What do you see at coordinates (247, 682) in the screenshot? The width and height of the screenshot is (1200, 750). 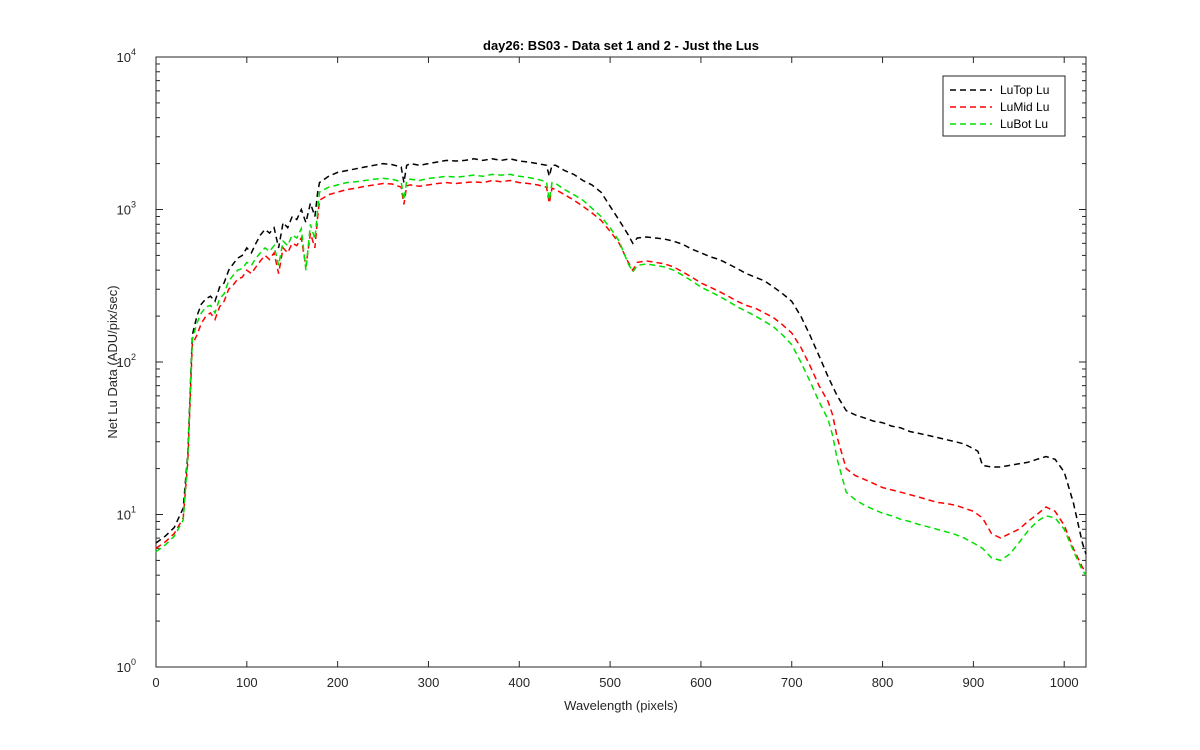 I see `x-tick-label: 100` at bounding box center [247, 682].